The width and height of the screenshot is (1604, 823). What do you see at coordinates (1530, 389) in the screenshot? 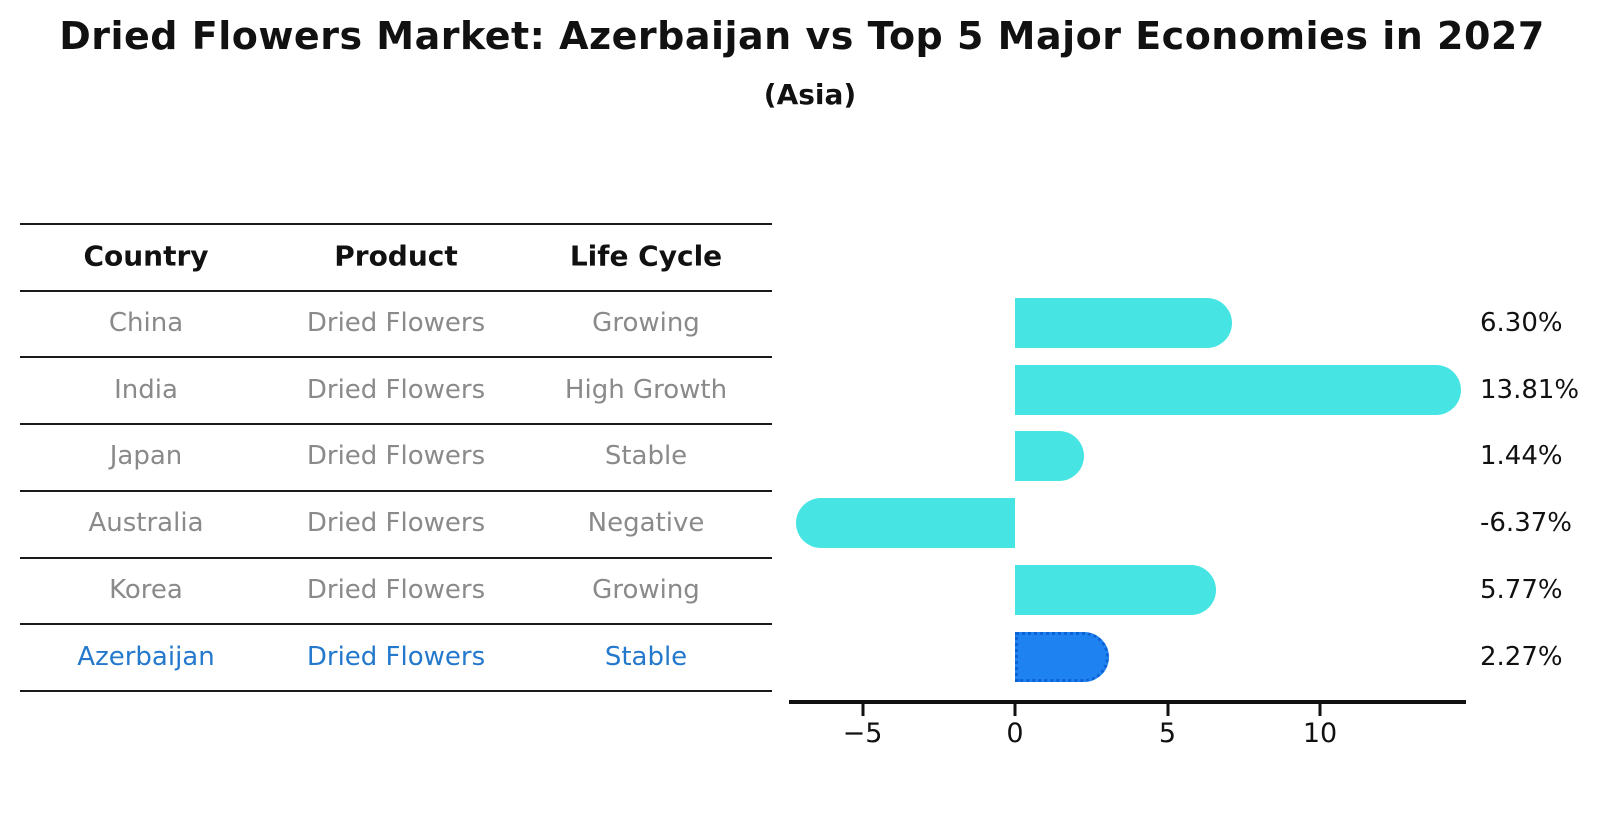
I see `value-label-india: 13.81%` at bounding box center [1530, 389].